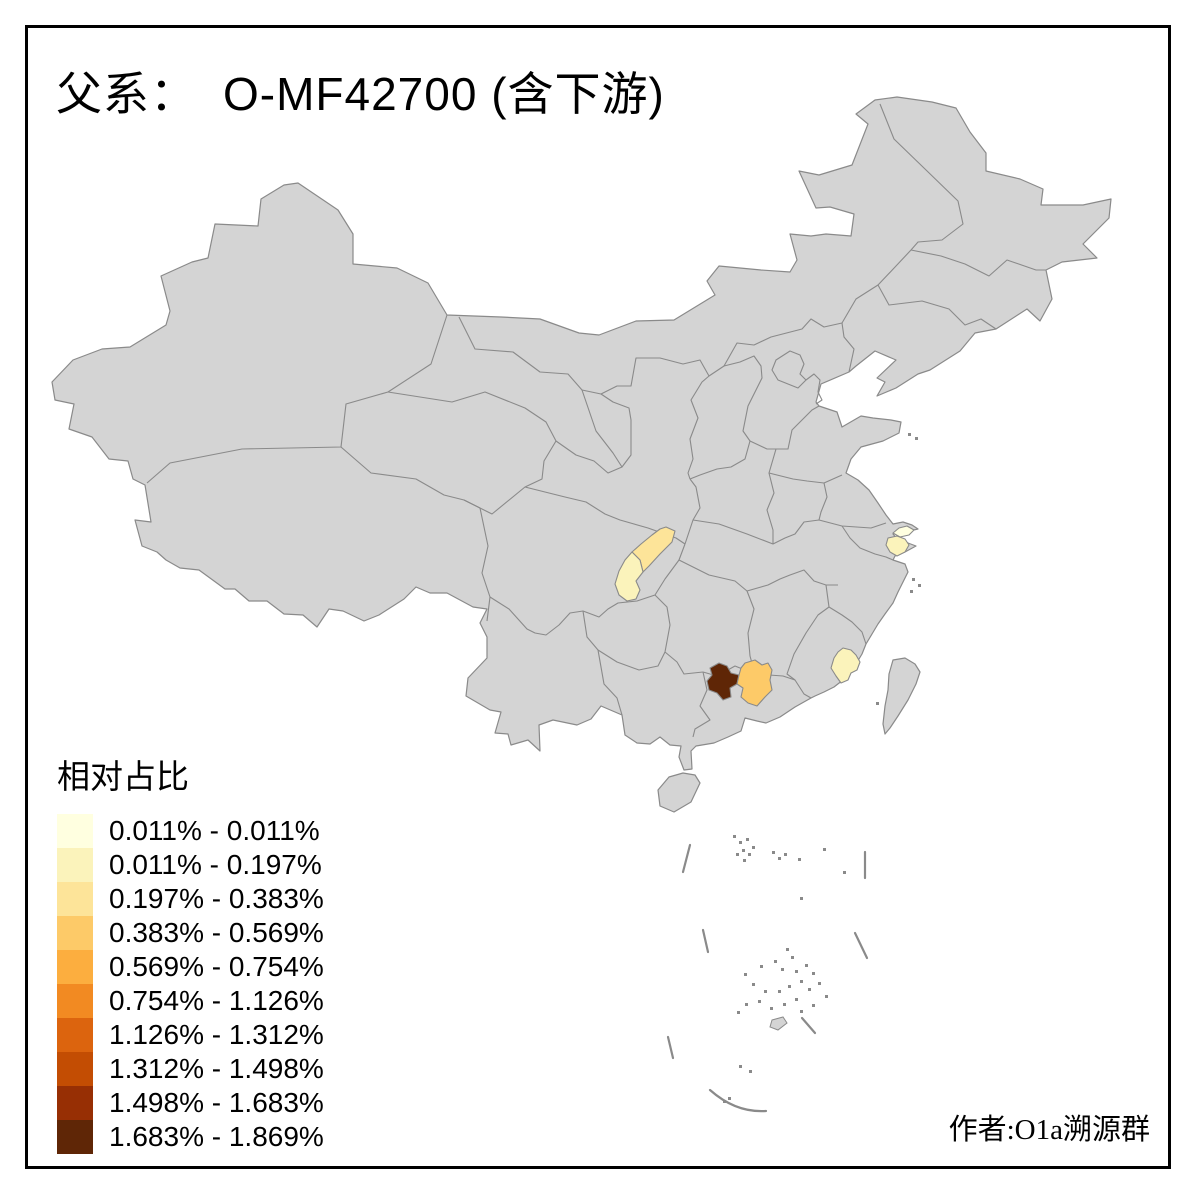 This screenshot has height=1200, width=1200. I want to click on legend-bin-label: 0.754% - 1.126%, so click(216, 1000).